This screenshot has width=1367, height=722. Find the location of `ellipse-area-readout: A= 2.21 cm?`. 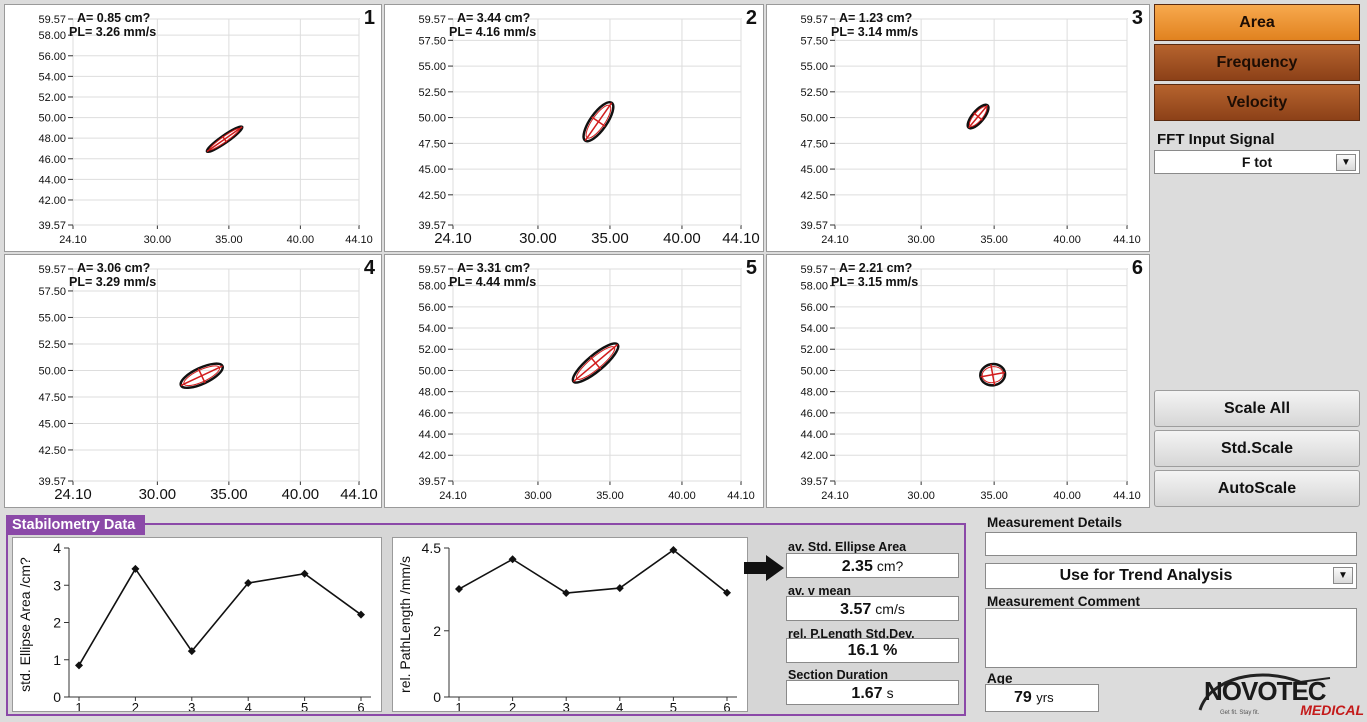

ellipse-area-readout: A= 2.21 cm? is located at coordinates (876, 268).